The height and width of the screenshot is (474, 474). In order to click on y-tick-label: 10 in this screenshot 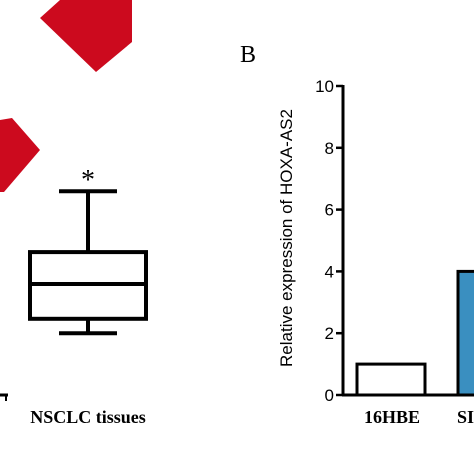, I will do `click(324, 86)`.